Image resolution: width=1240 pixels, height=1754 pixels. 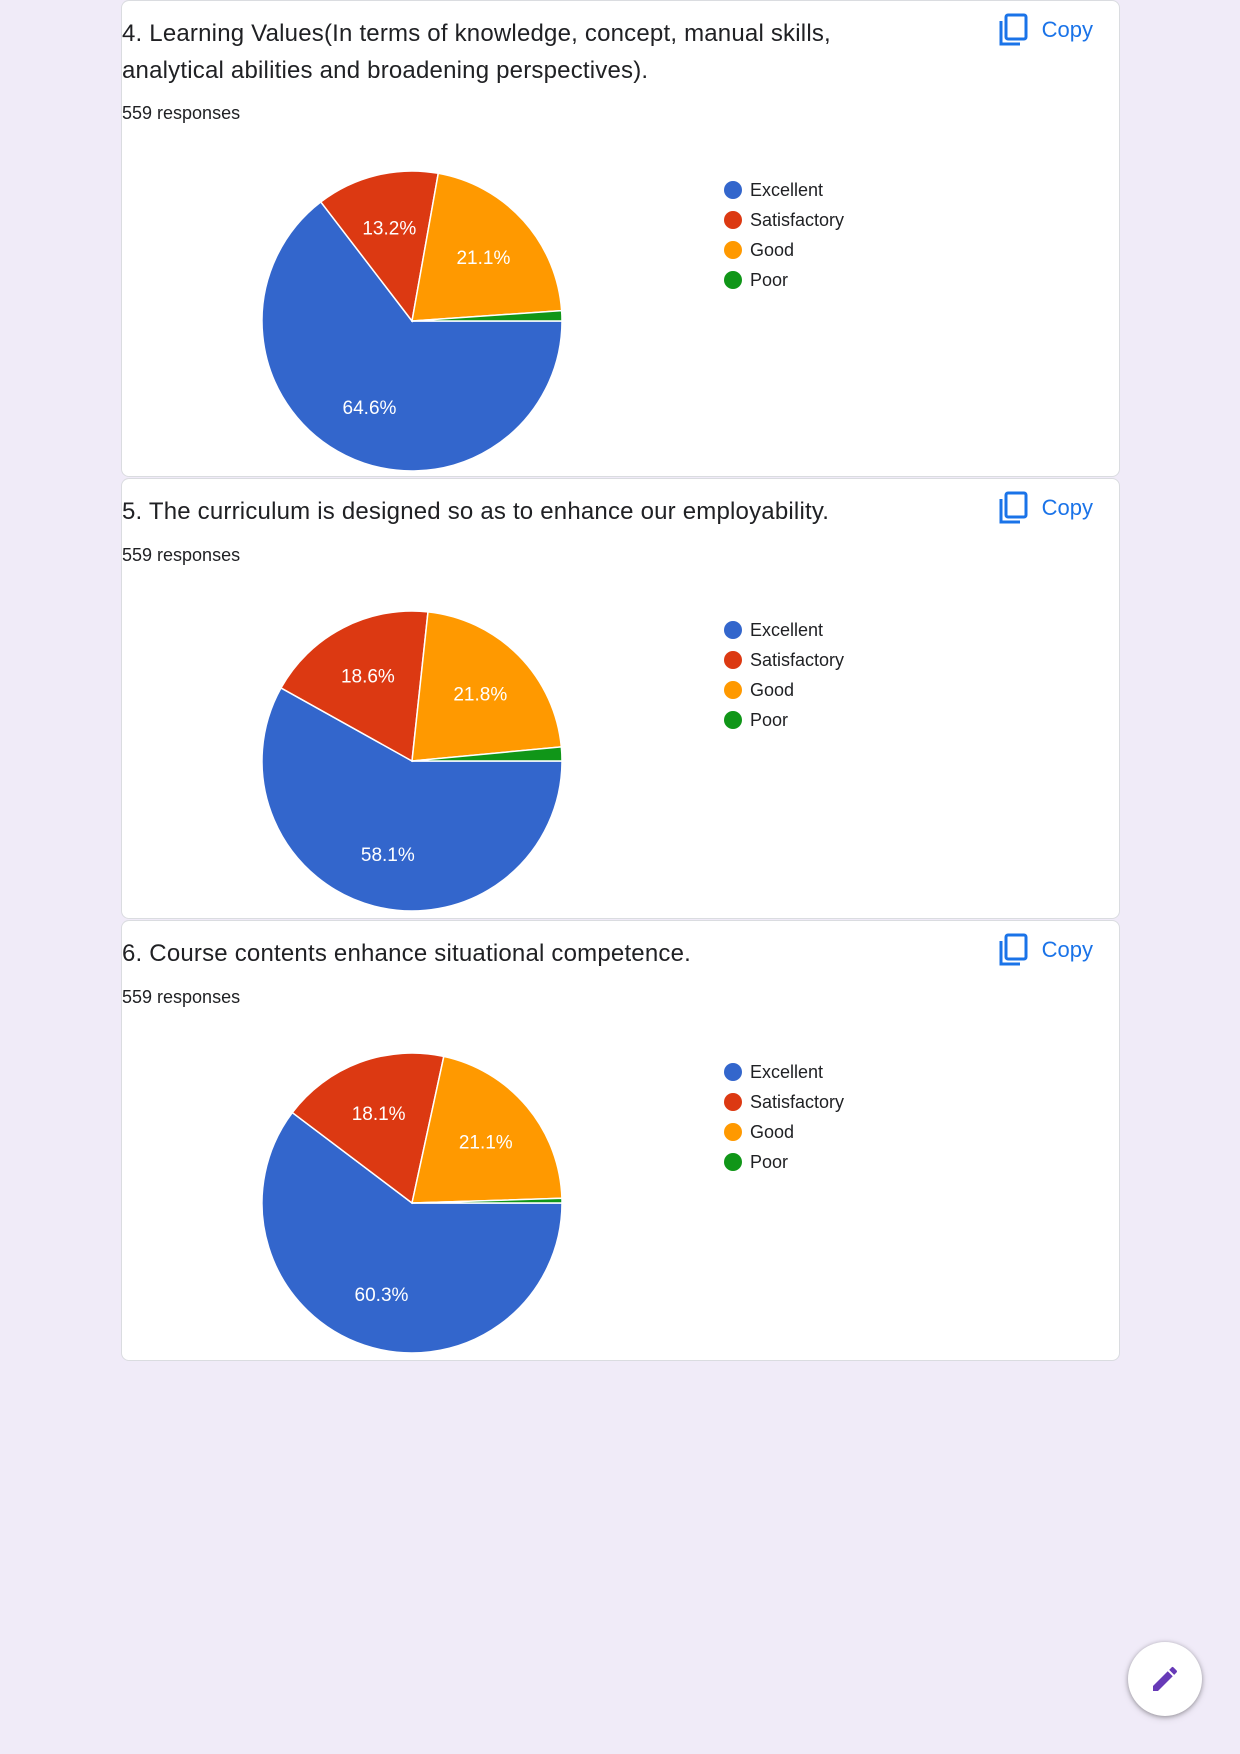 What do you see at coordinates (382, 1295) in the screenshot?
I see `pie-data-label: 60.3%` at bounding box center [382, 1295].